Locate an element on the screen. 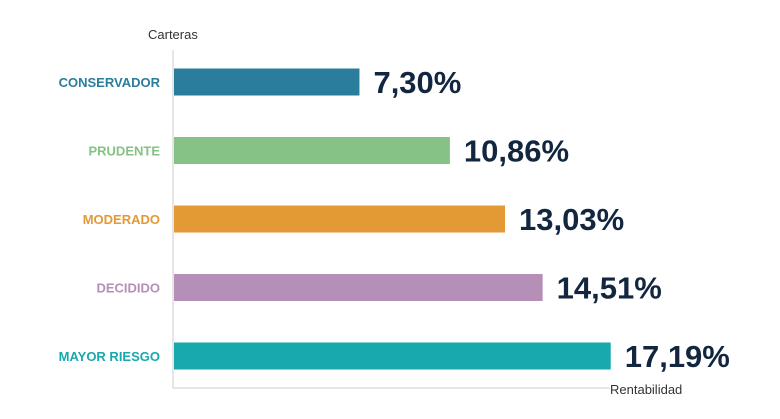 This screenshot has height=419, width=780. value-label: 13,03% is located at coordinates (571, 219).